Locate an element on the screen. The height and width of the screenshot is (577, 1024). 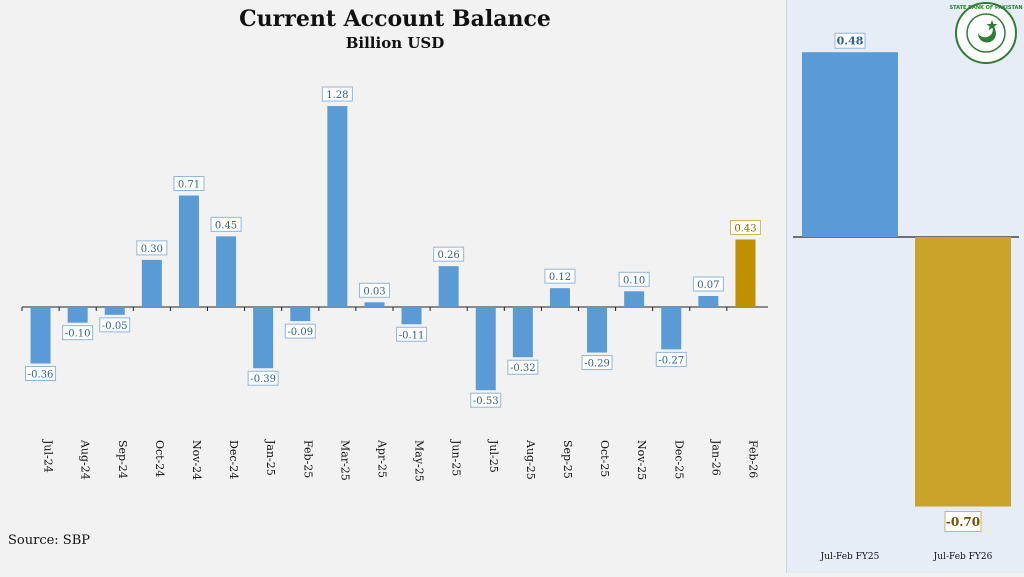
data-label: -0.10 is located at coordinates (78, 334).